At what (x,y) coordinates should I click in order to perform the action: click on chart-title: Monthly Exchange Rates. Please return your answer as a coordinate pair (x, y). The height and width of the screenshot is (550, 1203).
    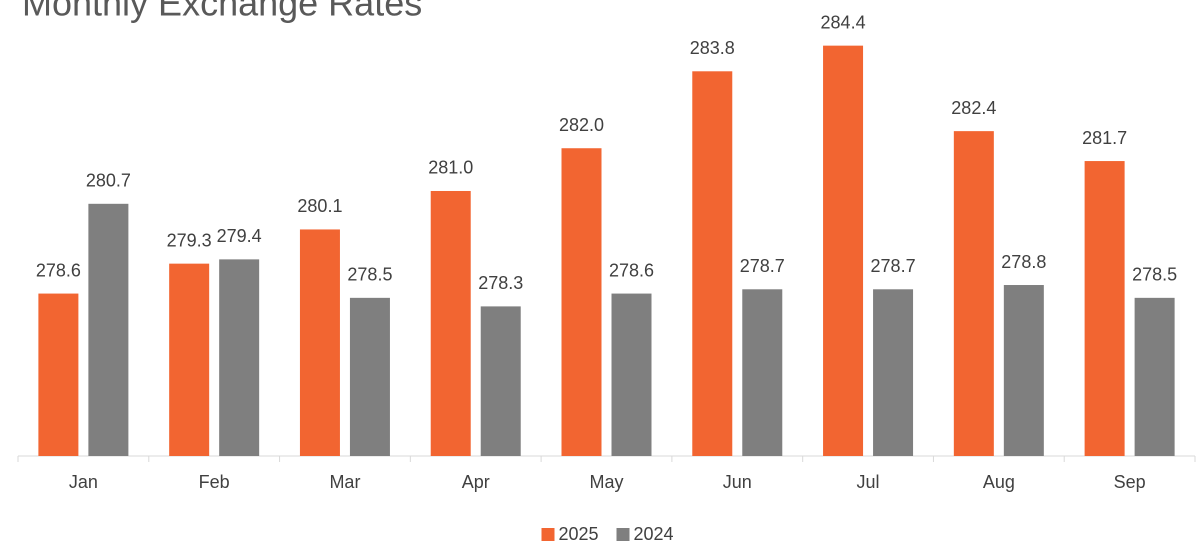
    Looking at the image, I should click on (222, 12).